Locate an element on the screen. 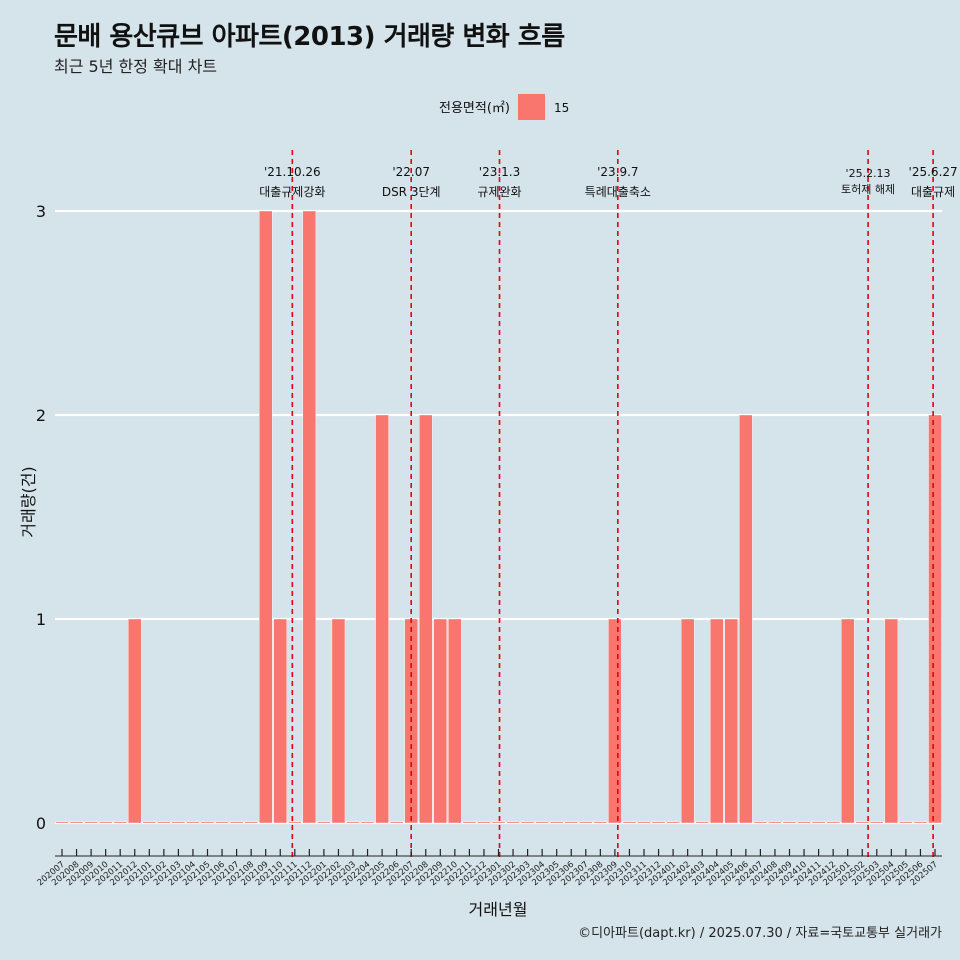 This screenshot has width=960, height=960. y-tick-label: 1 is located at coordinates (41, 619).